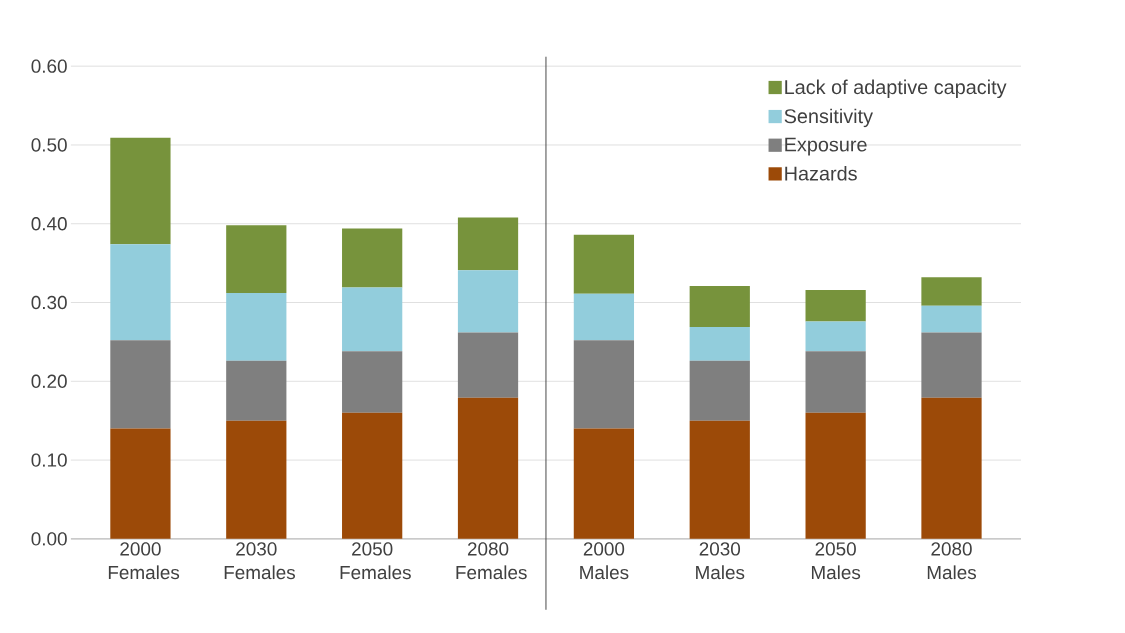 Image resolution: width=1125 pixels, height=633 pixels. What do you see at coordinates (49, 302) in the screenshot?
I see `y-tick-label: 0.30` at bounding box center [49, 302].